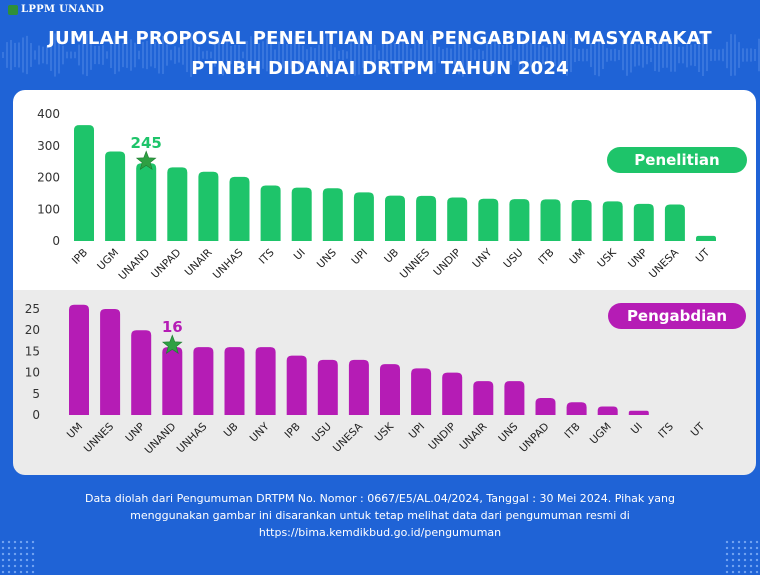 The width and height of the screenshot is (760, 575). What do you see at coordinates (267, 256) in the screenshot?
I see `penelitian-xtick-label: ITS` at bounding box center [267, 256].